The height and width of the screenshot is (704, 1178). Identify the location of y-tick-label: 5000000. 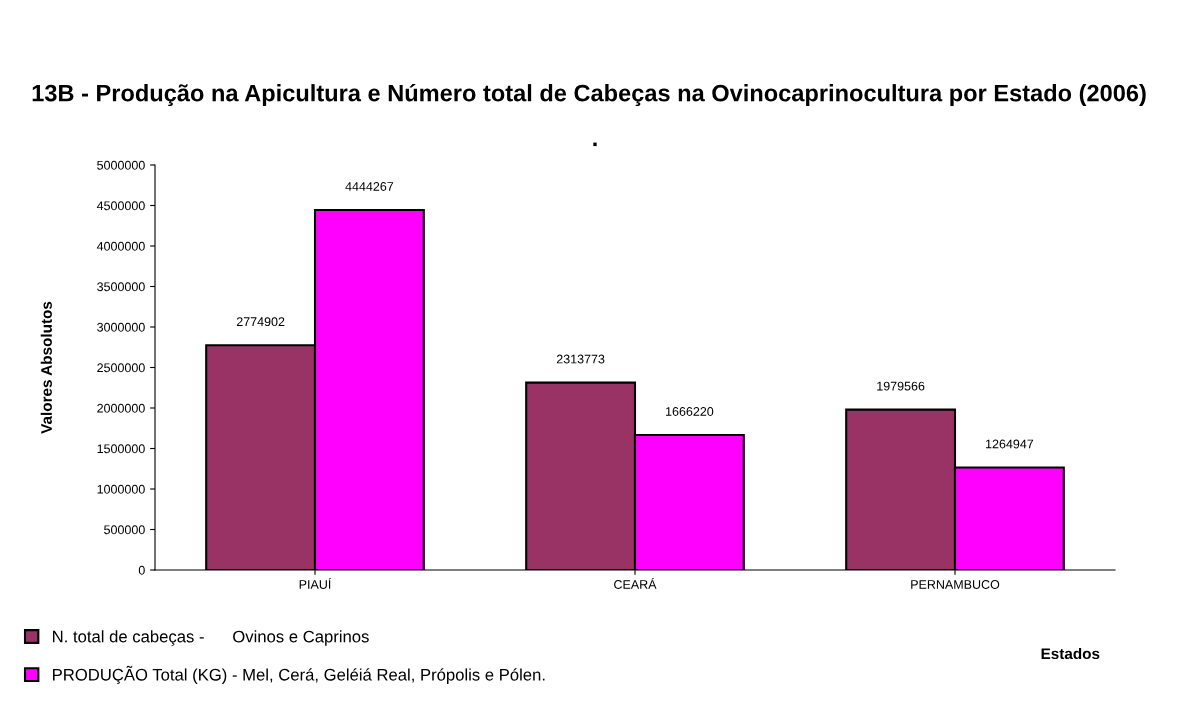
(121, 165).